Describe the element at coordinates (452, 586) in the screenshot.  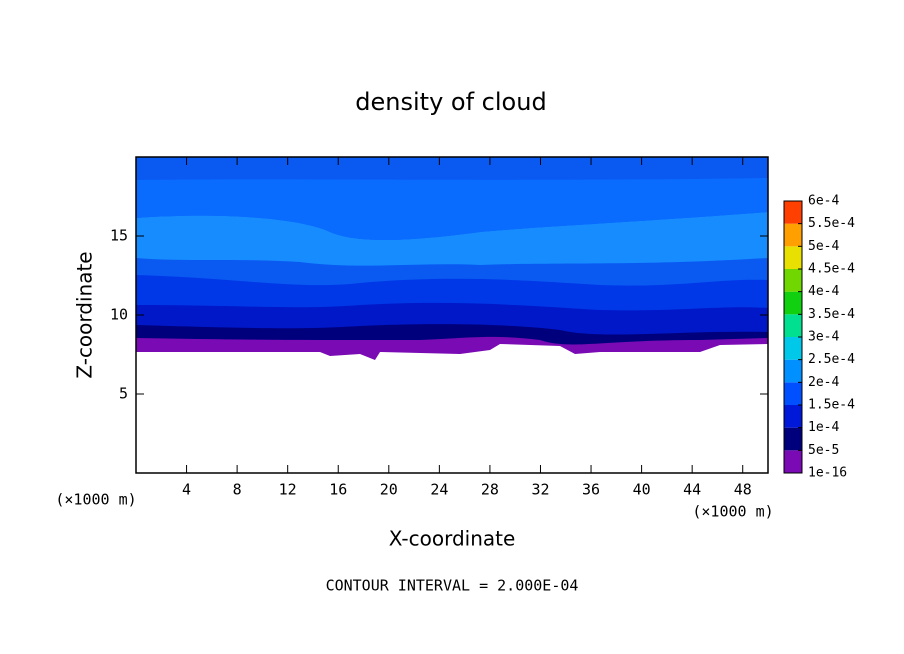
I see `footer: CONTOUR INTERVAL = 2.000E-04` at that location.